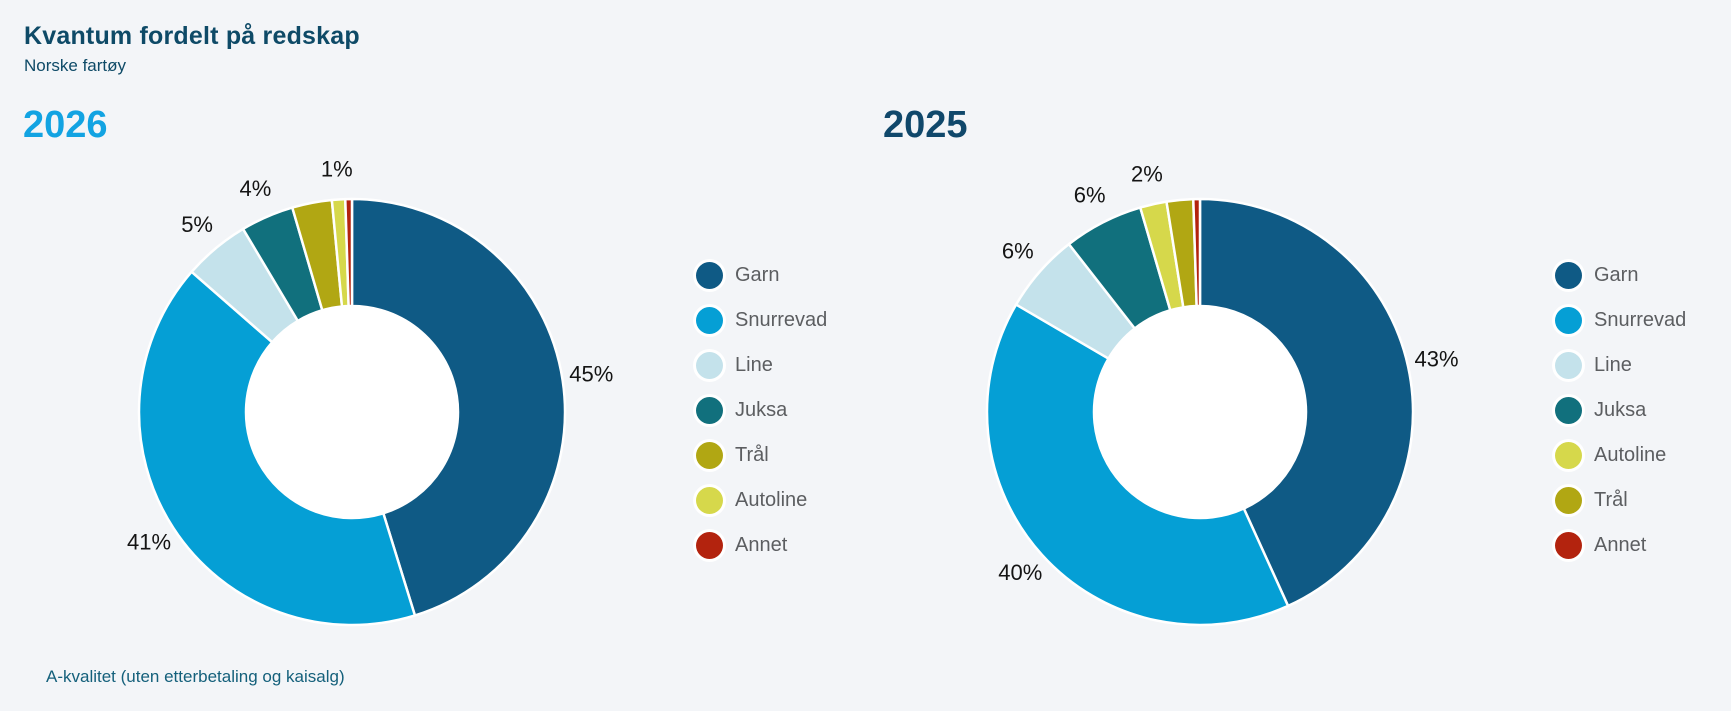  What do you see at coordinates (192, 36) in the screenshot?
I see `page-title: Kvantum fordelt på redskap` at bounding box center [192, 36].